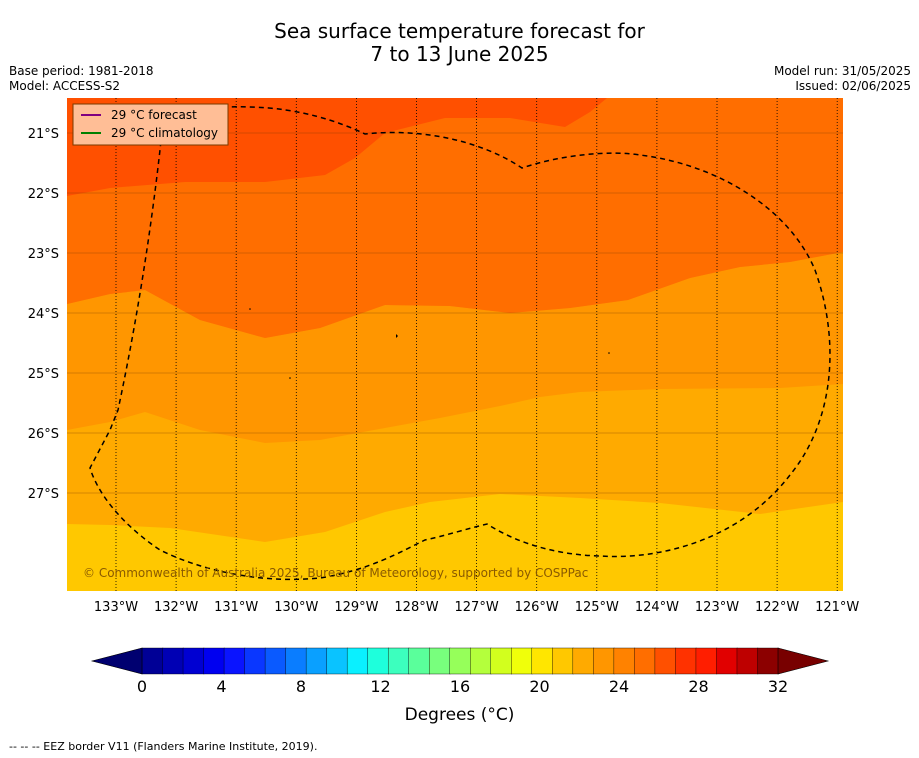 The width and height of the screenshot is (919, 758). What do you see at coordinates (154, 115) in the screenshot?
I see `legend-forecast-label: 29 °C forecast` at bounding box center [154, 115].